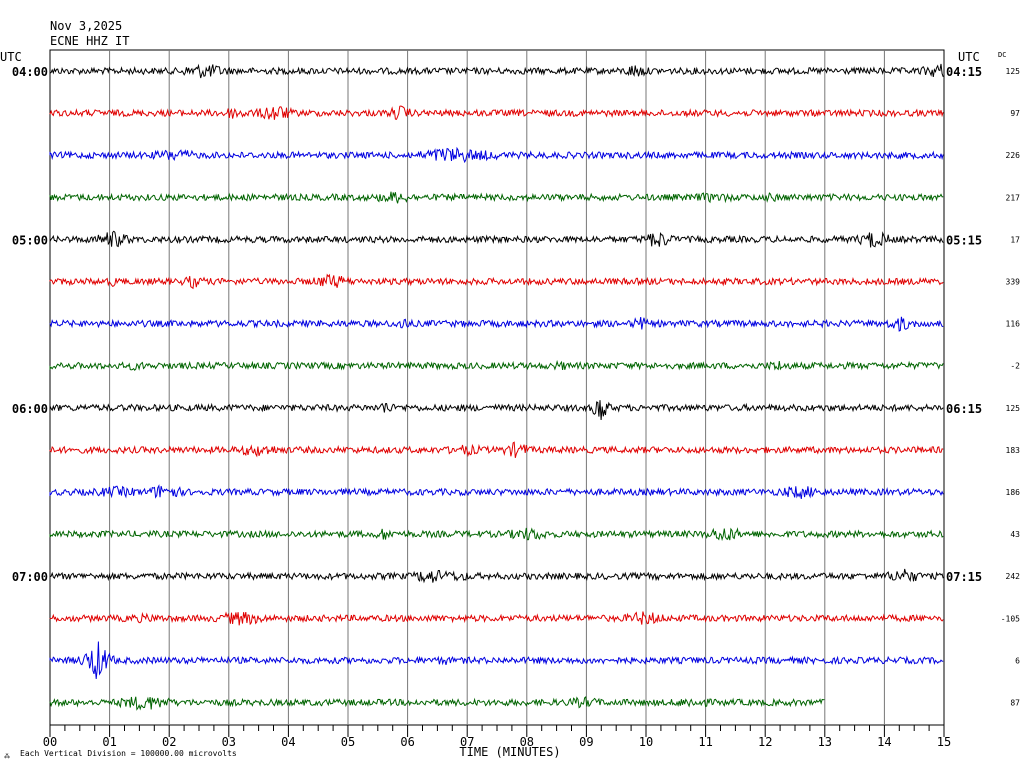  What do you see at coordinates (1002, 55) in the screenshot?
I see `dc-column-header: DC` at bounding box center [1002, 55].